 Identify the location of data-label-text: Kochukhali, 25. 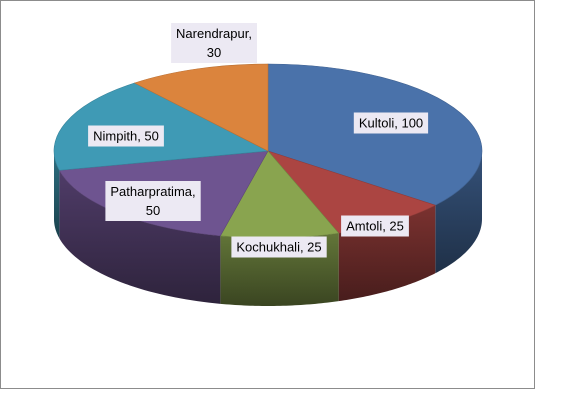
(278, 247).